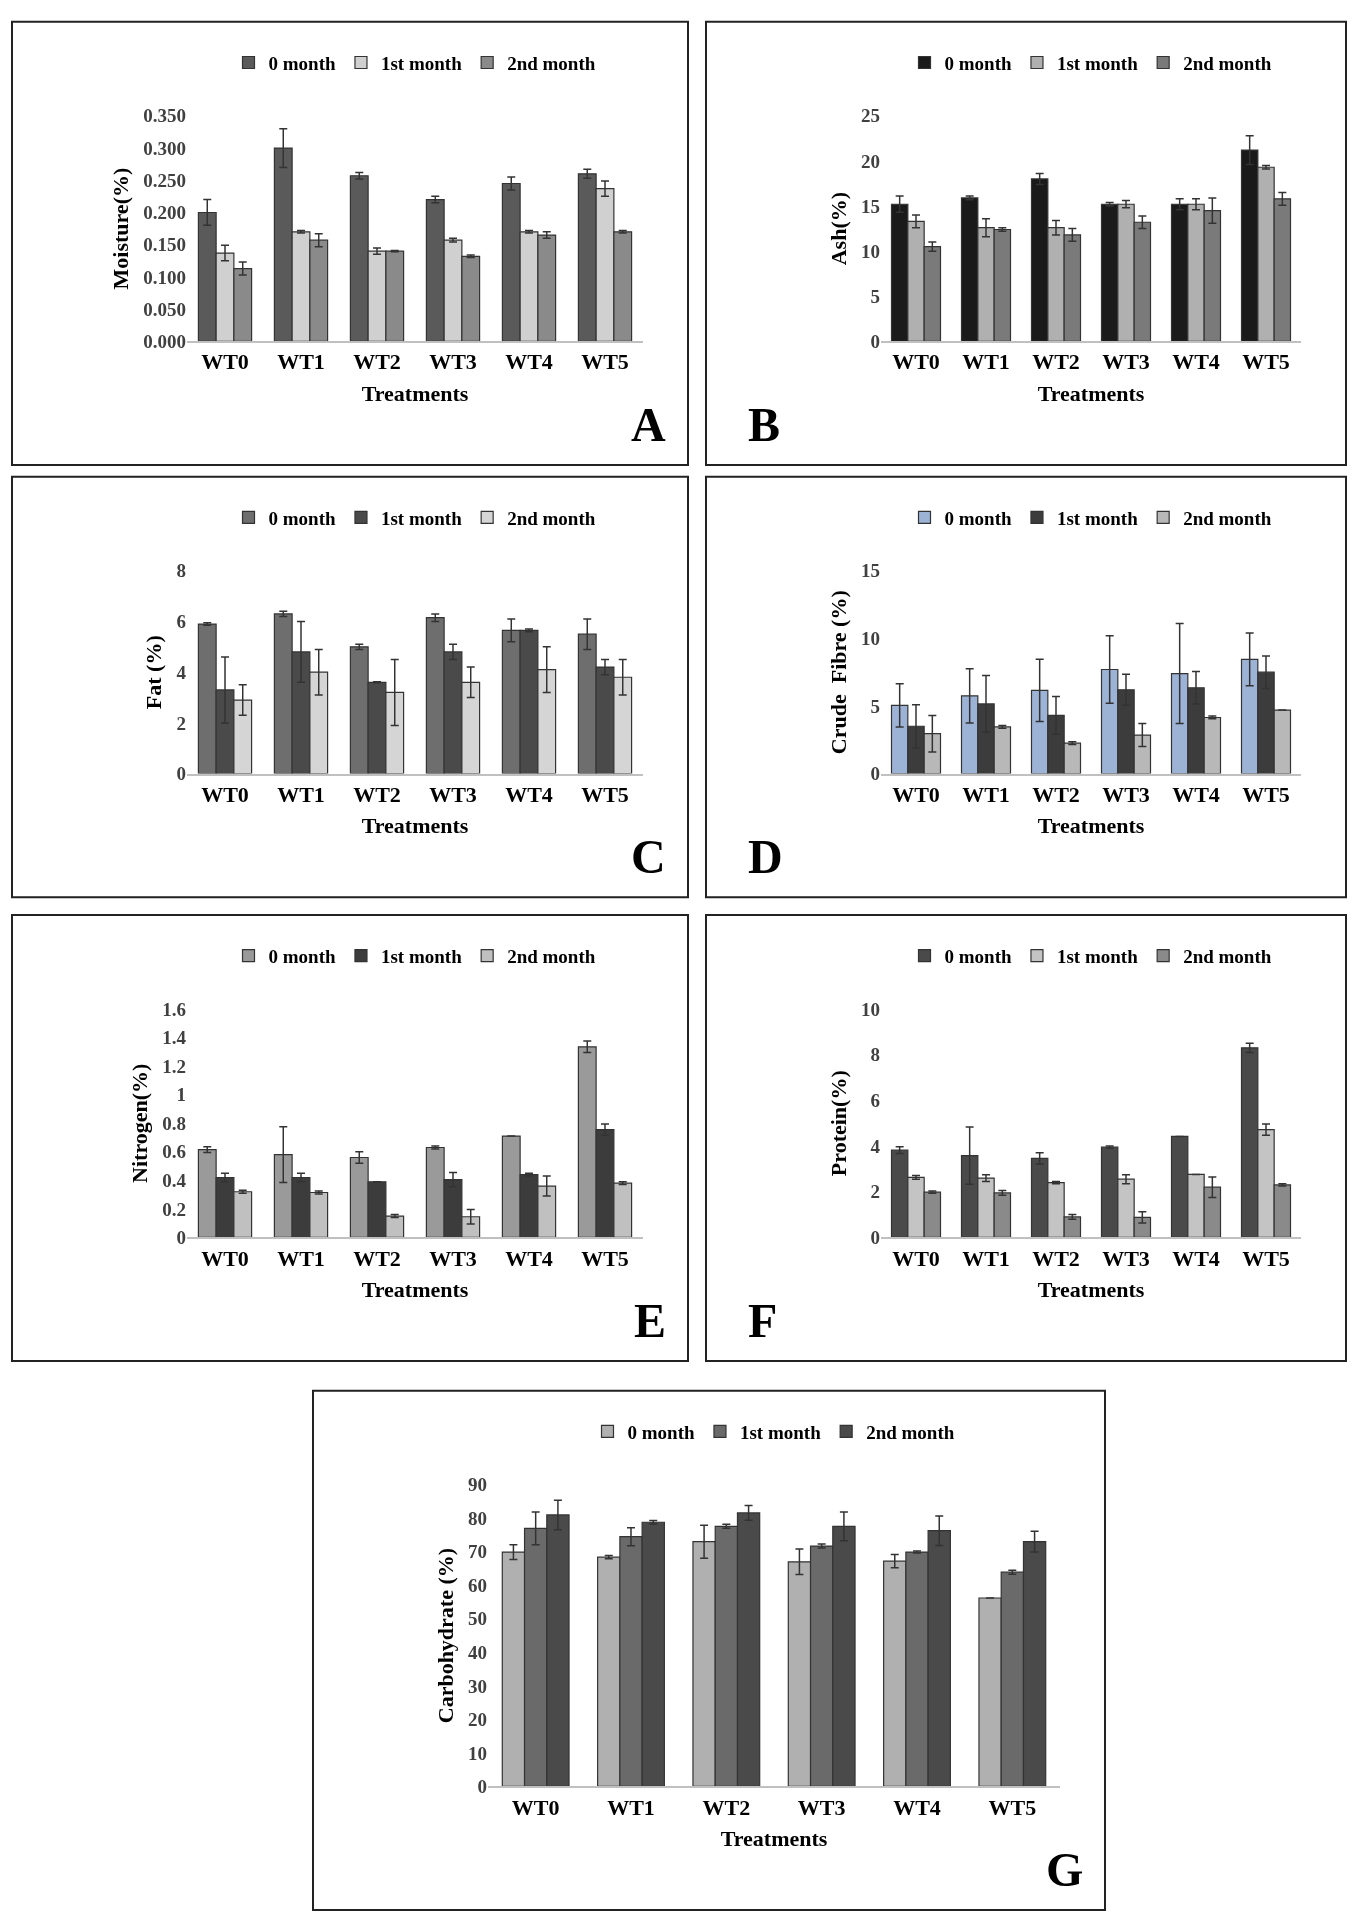 The height and width of the screenshot is (1925, 1352). Describe the element at coordinates (174, 1066) in the screenshot. I see `y-tick-label: 1.2` at that location.